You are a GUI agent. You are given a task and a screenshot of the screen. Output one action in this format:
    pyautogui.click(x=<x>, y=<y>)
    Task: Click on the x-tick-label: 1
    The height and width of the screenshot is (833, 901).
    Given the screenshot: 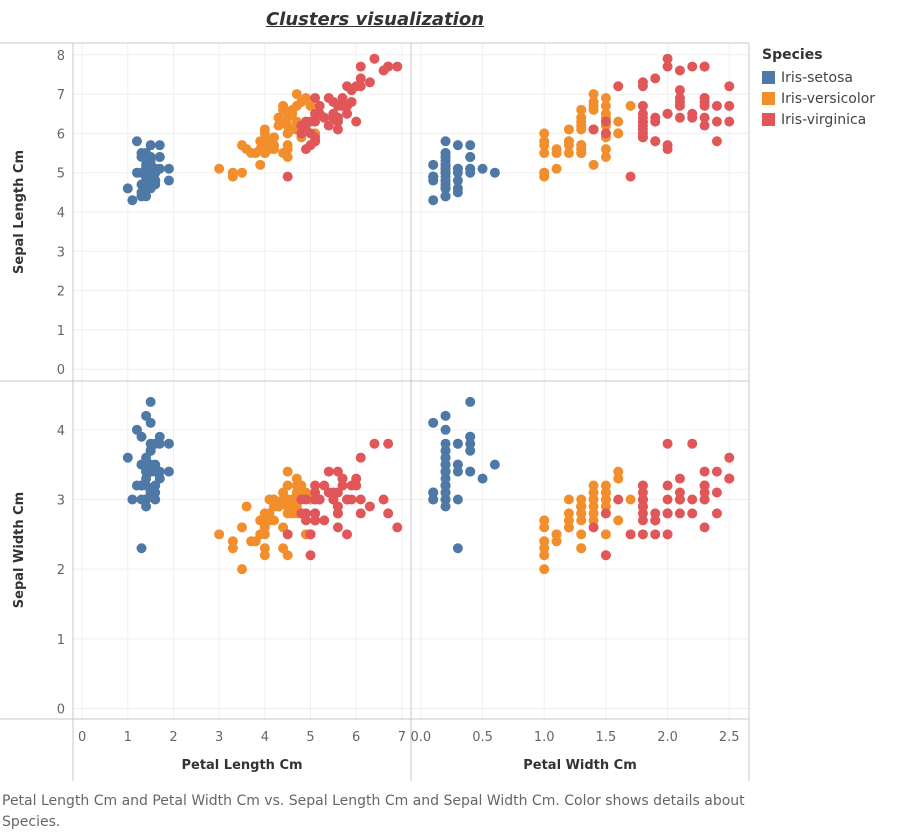 What is the action you would take?
    pyautogui.click(x=128, y=737)
    